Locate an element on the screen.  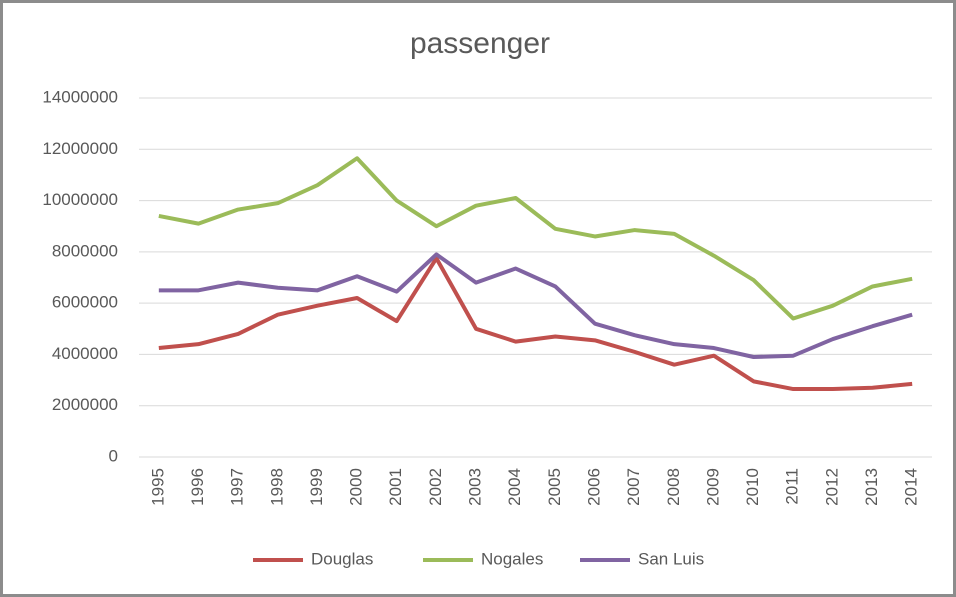
y-tick-label: 6000000 is located at coordinates (85, 302).